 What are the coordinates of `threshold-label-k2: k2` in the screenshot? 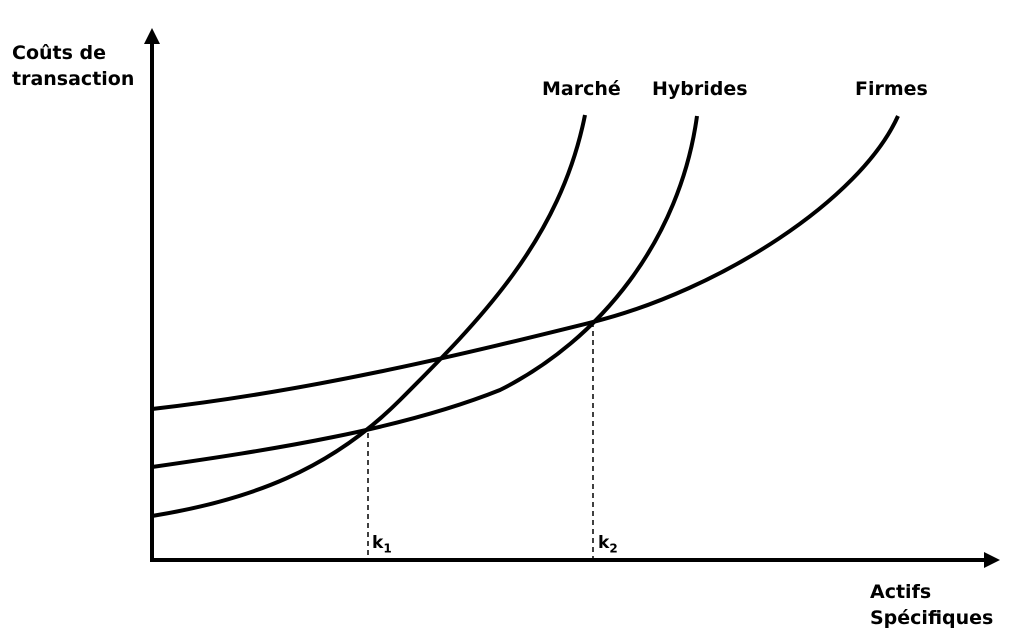 It's located at (608, 544).